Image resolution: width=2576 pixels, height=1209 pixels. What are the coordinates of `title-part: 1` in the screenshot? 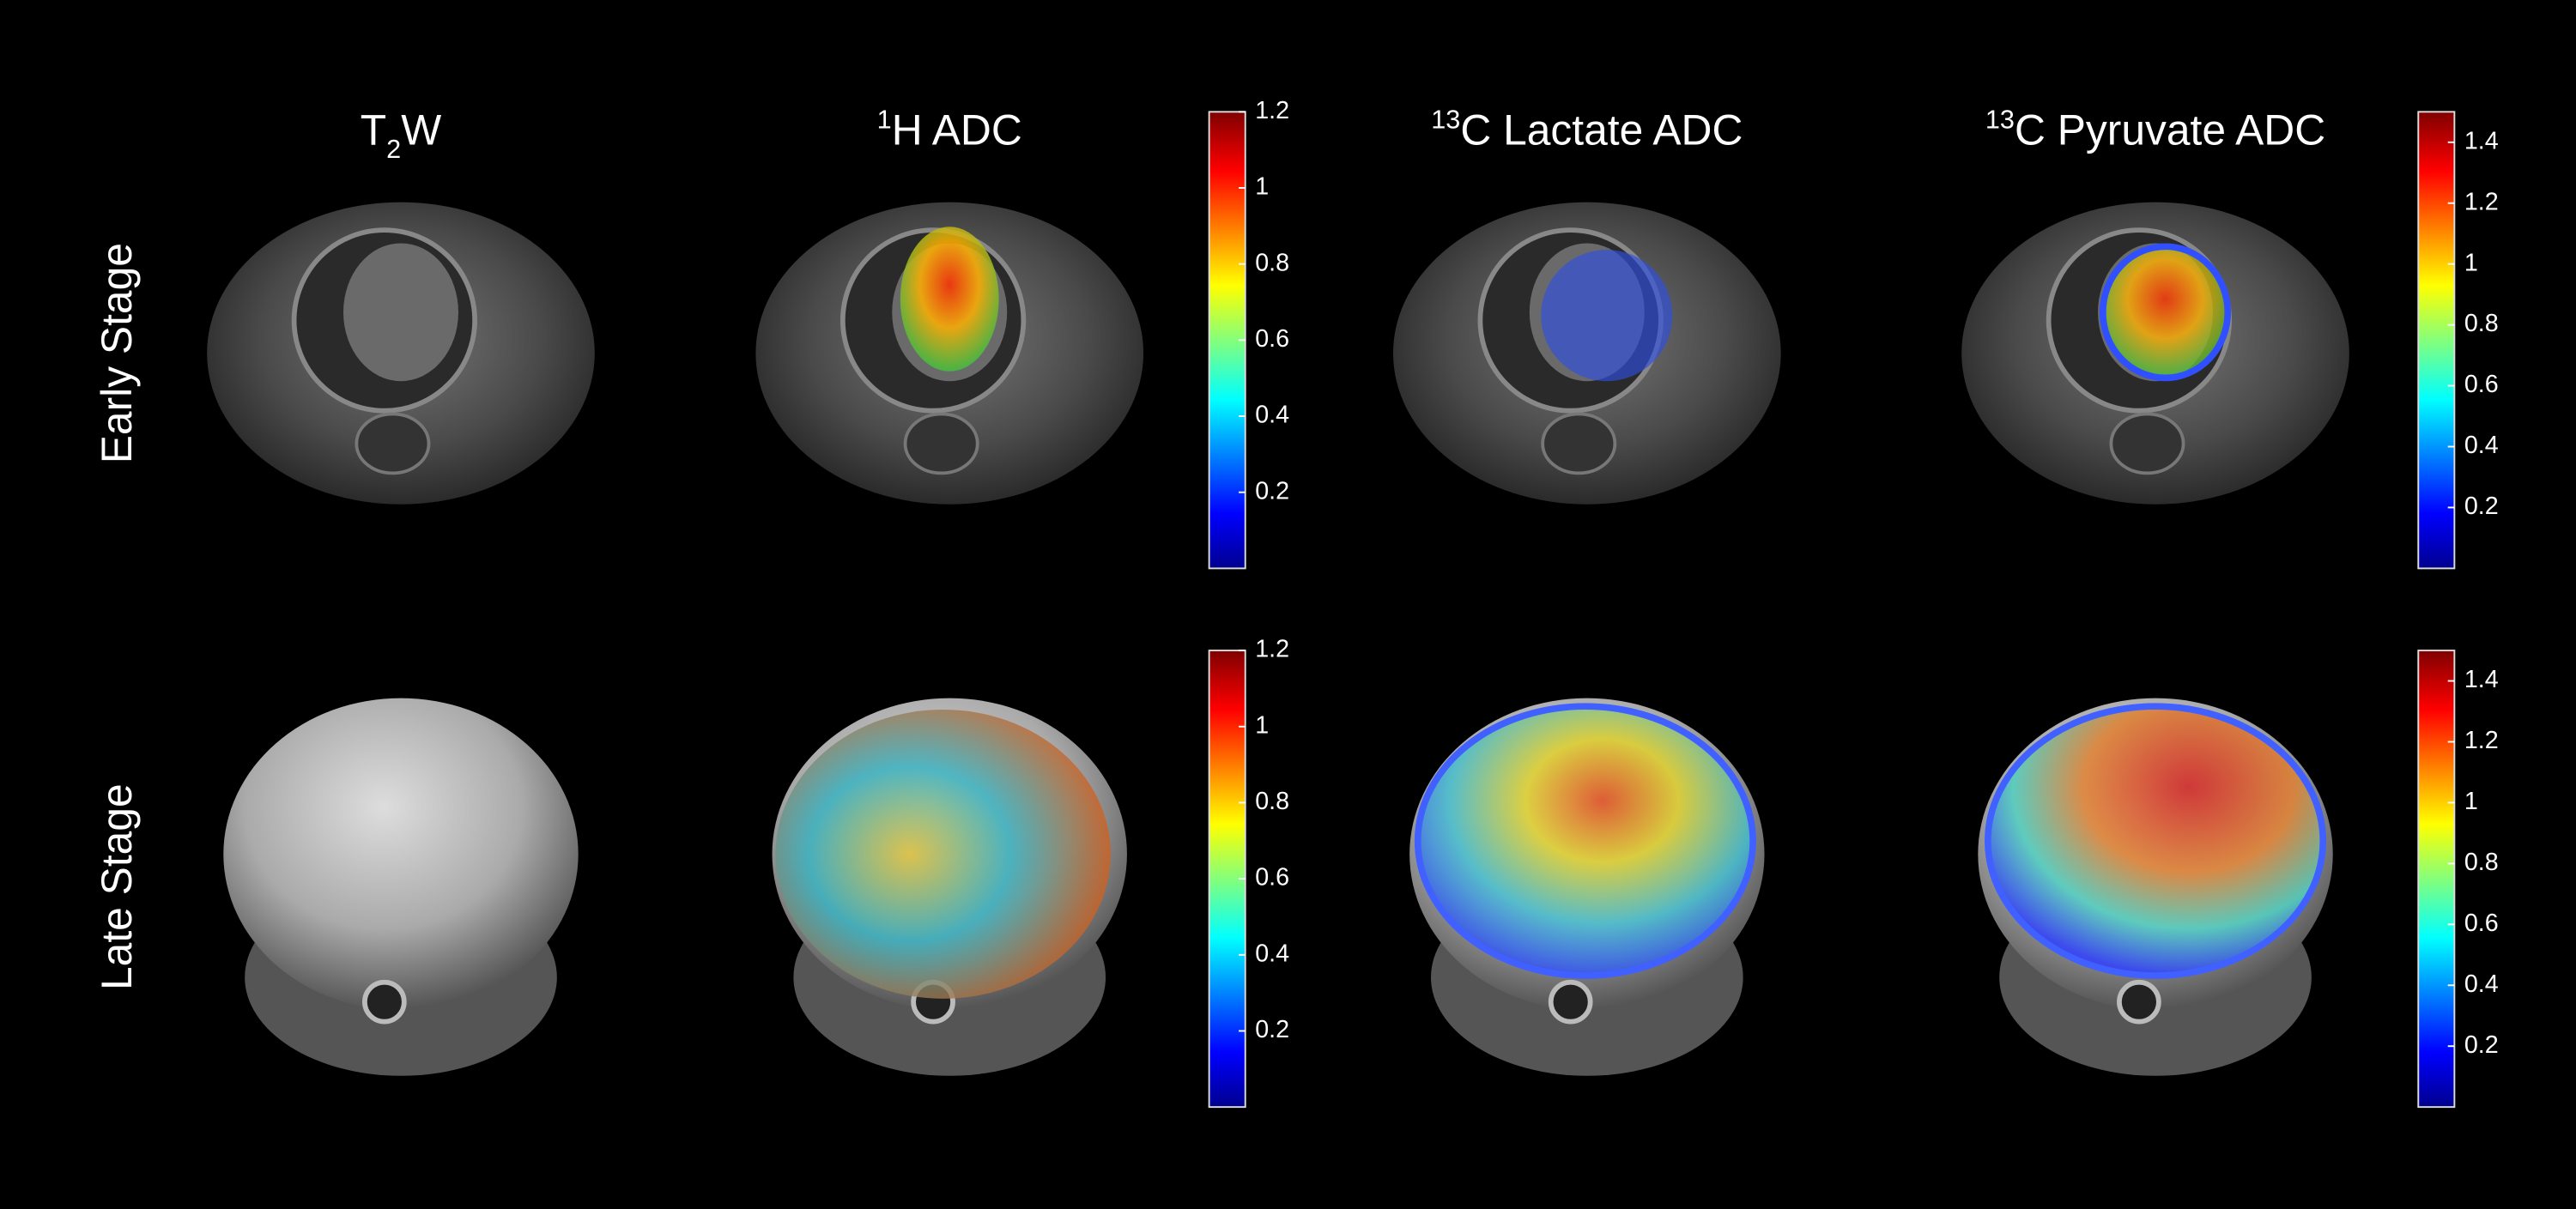 It's located at (884, 119).